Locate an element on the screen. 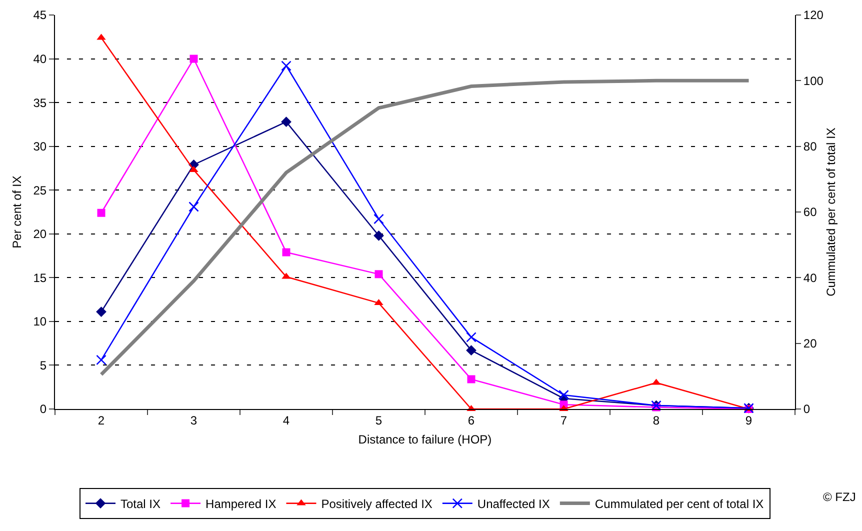 This screenshot has width=862, height=531. y-tick-label: 30 is located at coordinates (40, 147).